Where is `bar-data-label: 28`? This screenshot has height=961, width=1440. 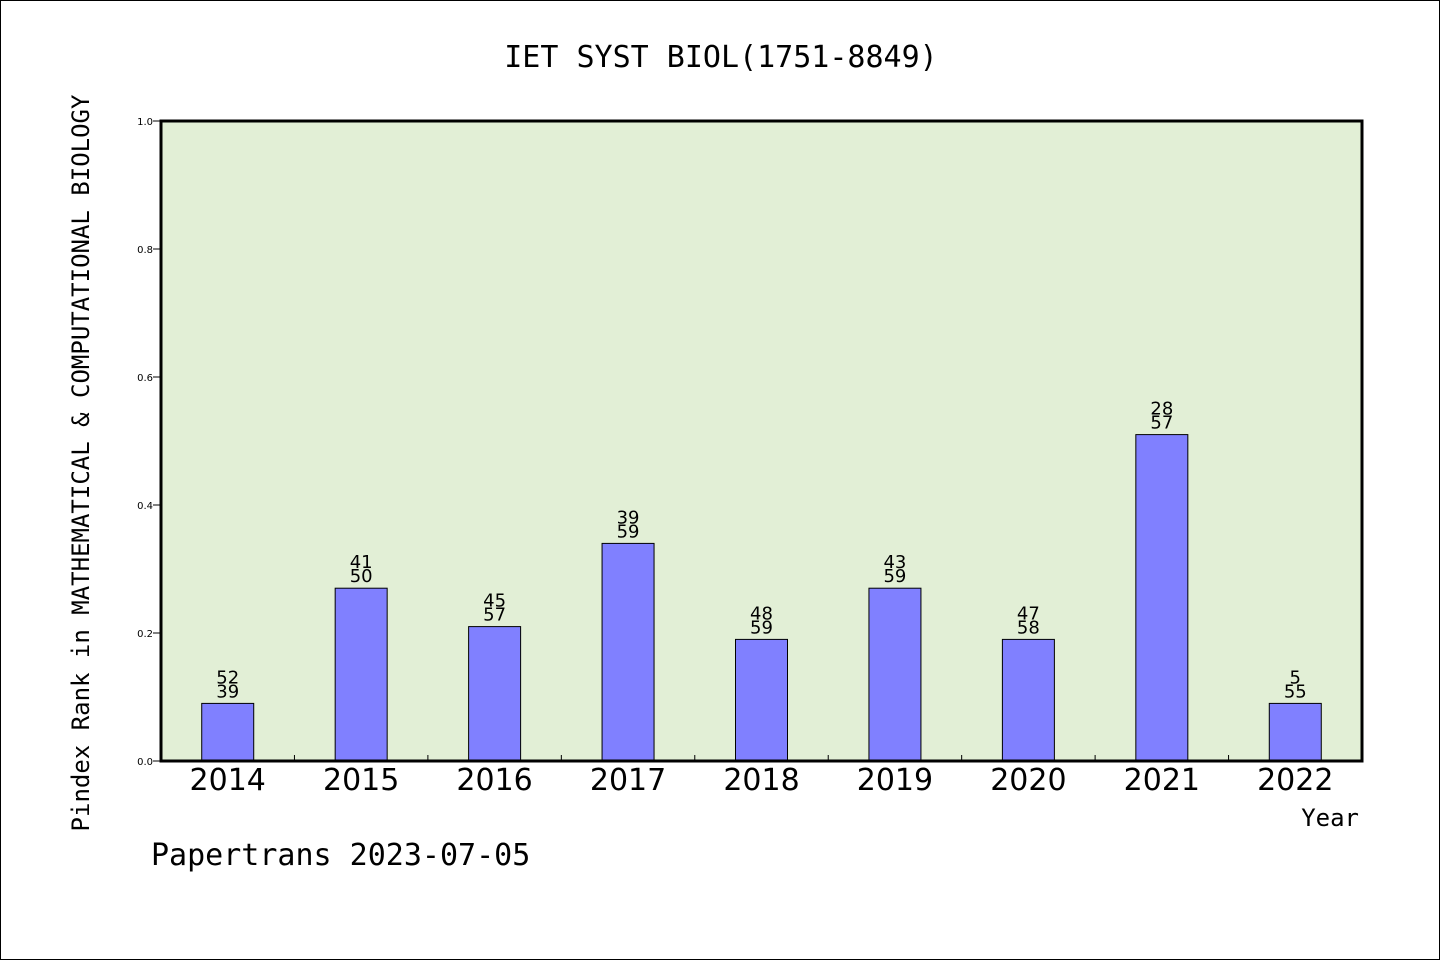
bar-data-label: 28 is located at coordinates (1161, 409).